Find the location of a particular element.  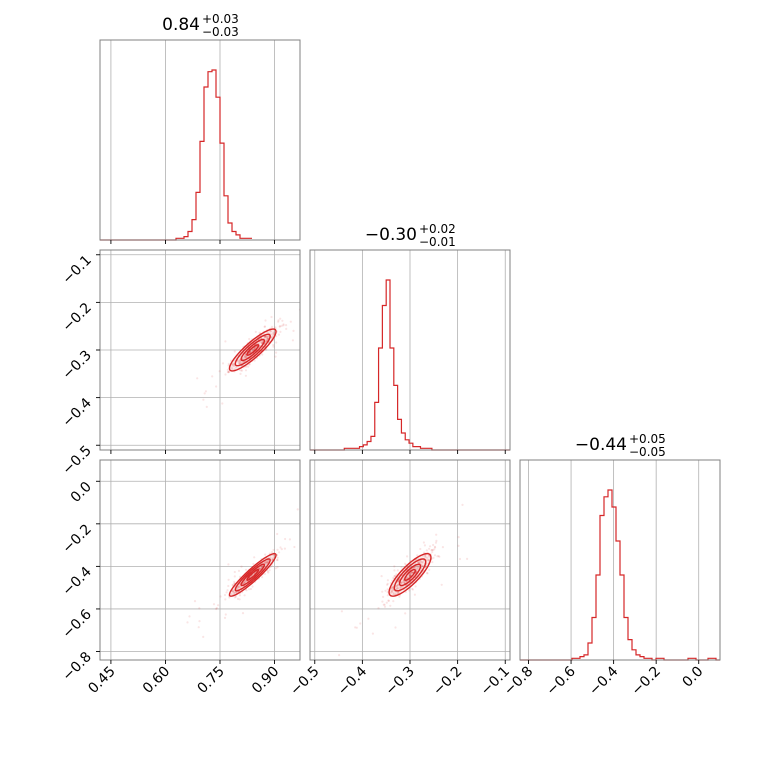

joint-panel-0-2: 0.45 0.60 0.75 0.90 −0.8 −0.6 −0.4 −0.2 0.0 is located at coordinates (186, 578).